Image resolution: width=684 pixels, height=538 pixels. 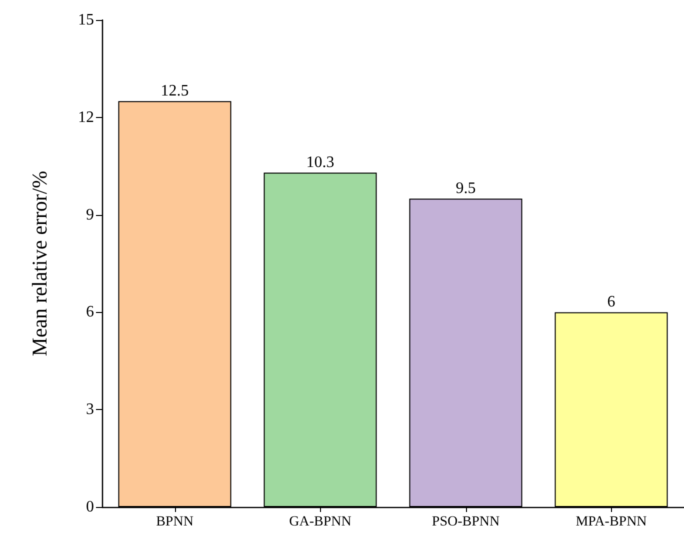 I want to click on y-axis-title: Mean relative error/%, so click(x=40, y=263).